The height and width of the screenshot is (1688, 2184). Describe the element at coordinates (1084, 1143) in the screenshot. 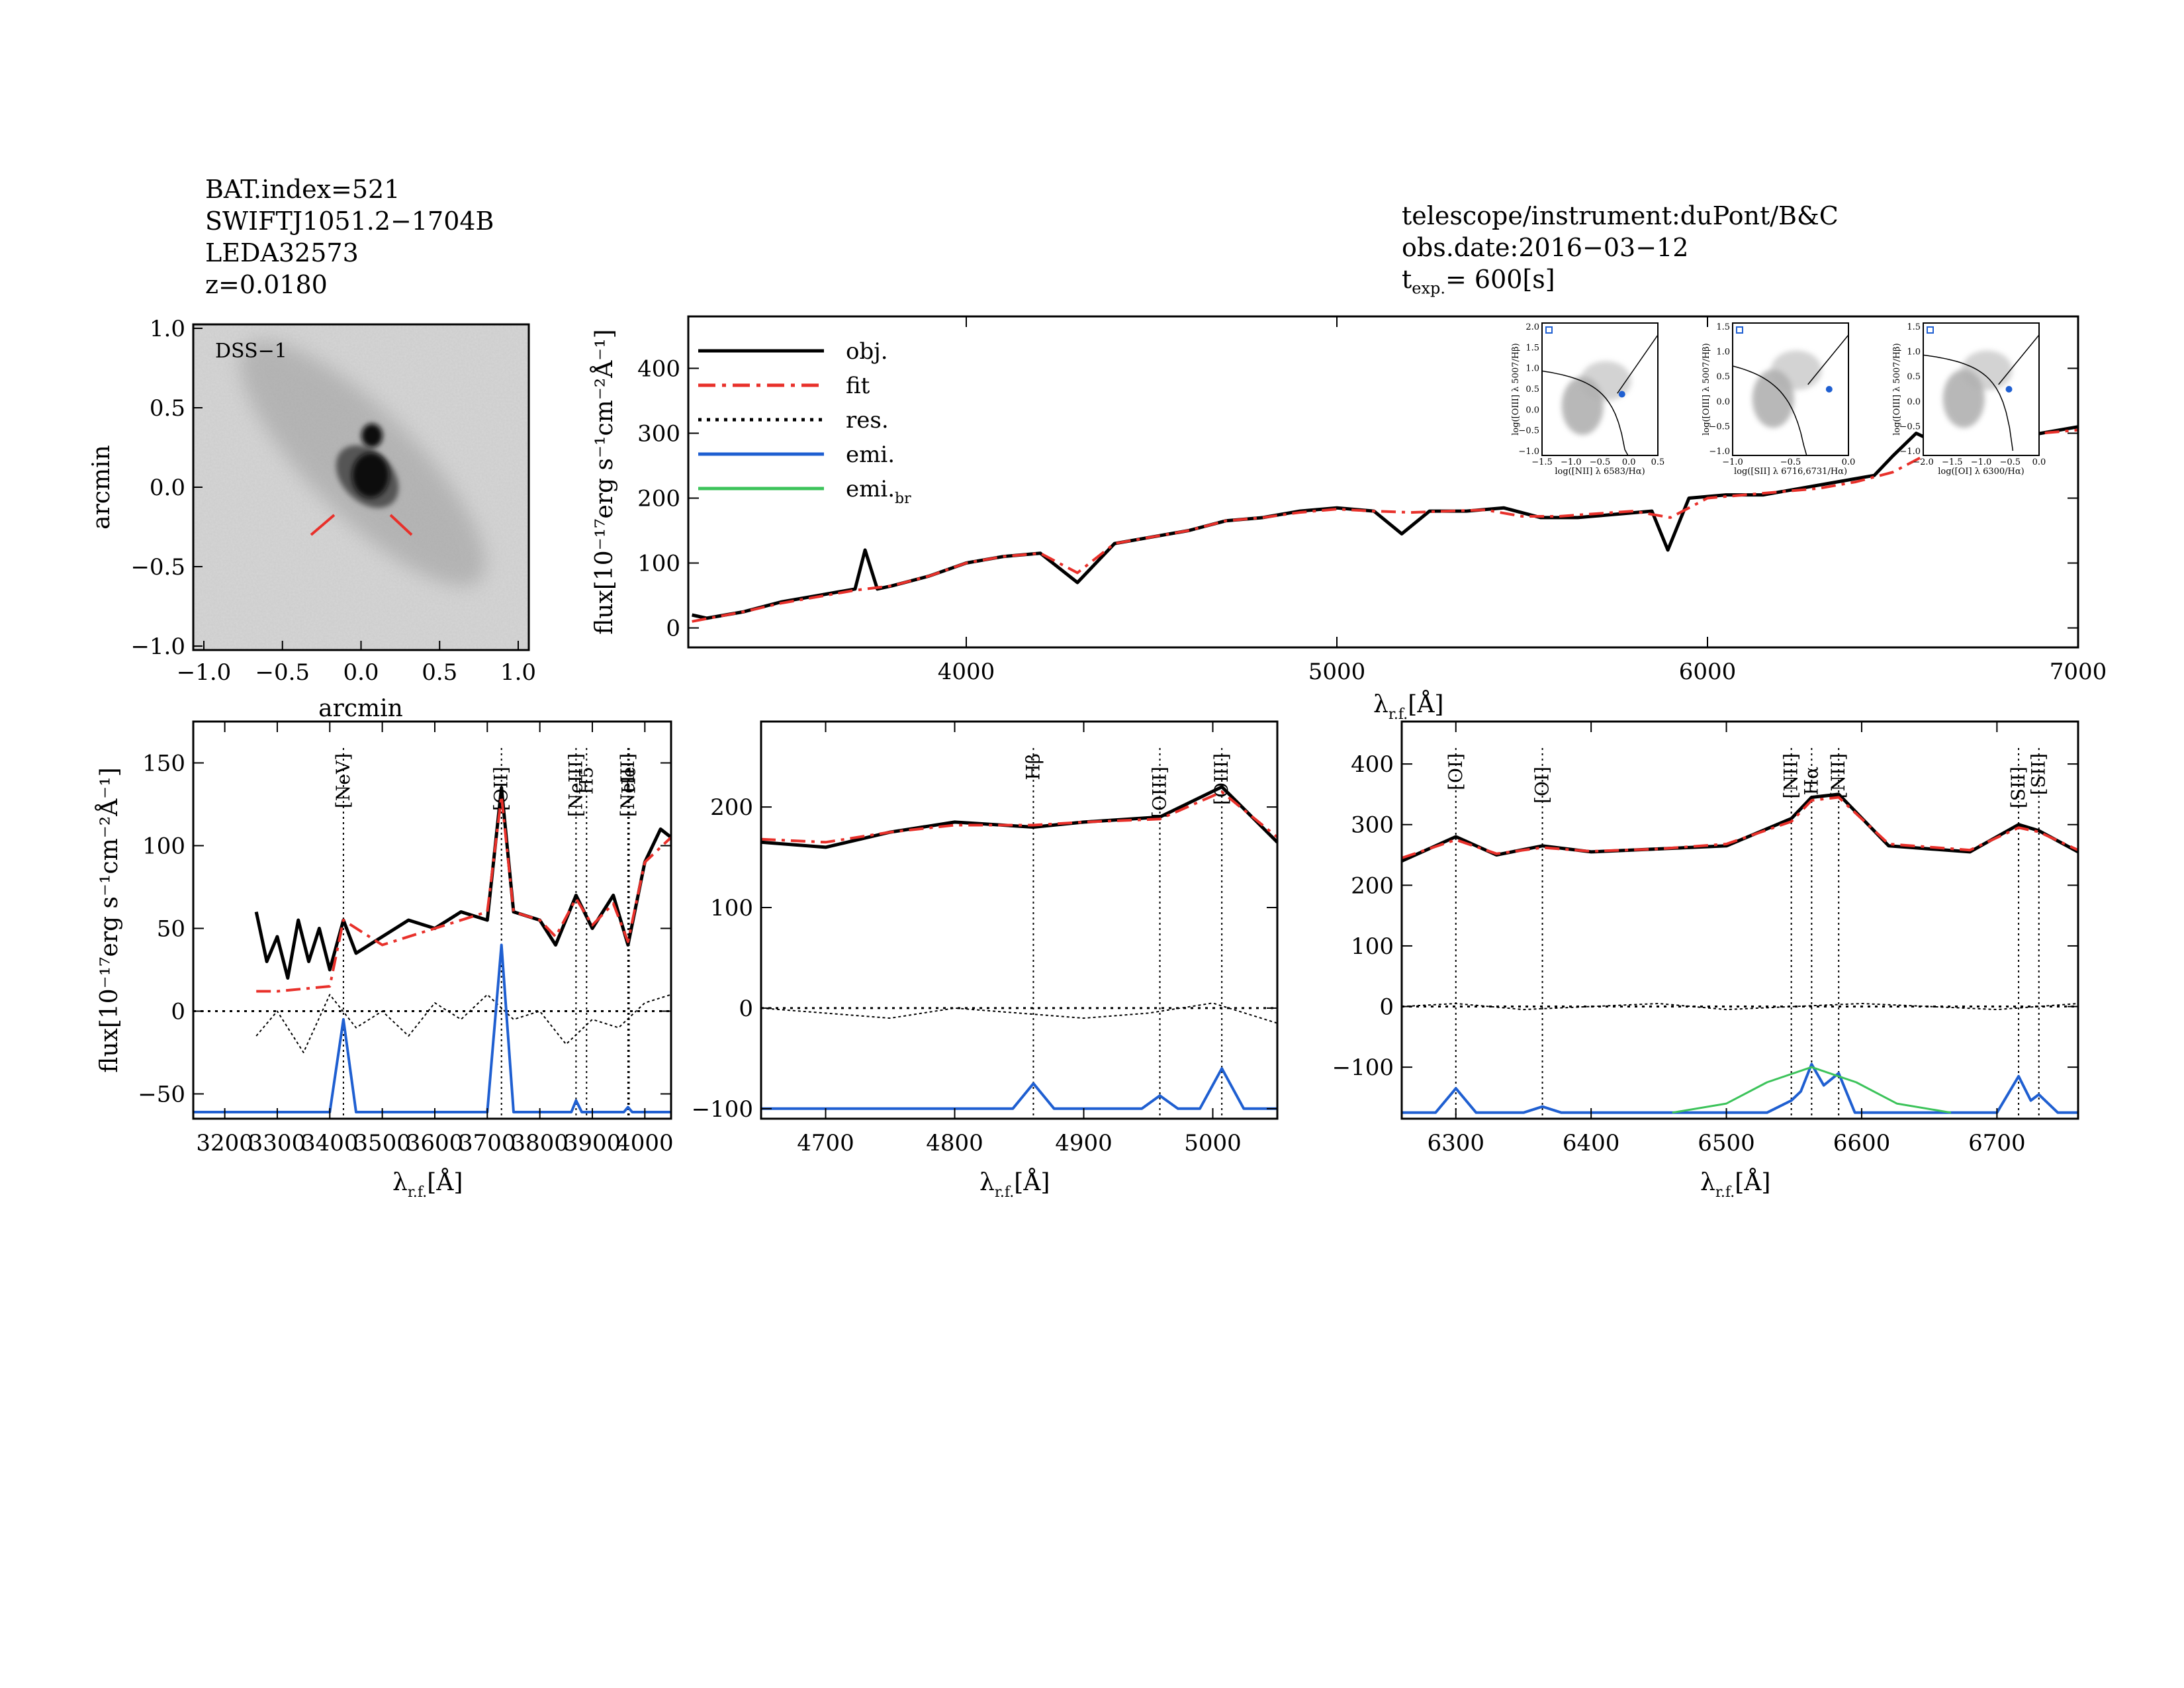

I see `x-tick-label: 4900` at that location.